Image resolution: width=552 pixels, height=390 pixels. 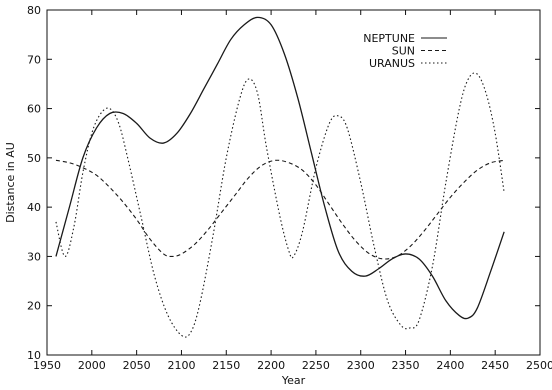 What do you see at coordinates (34, 355) in the screenshot?
I see `y-tick-label: 10` at bounding box center [34, 355].